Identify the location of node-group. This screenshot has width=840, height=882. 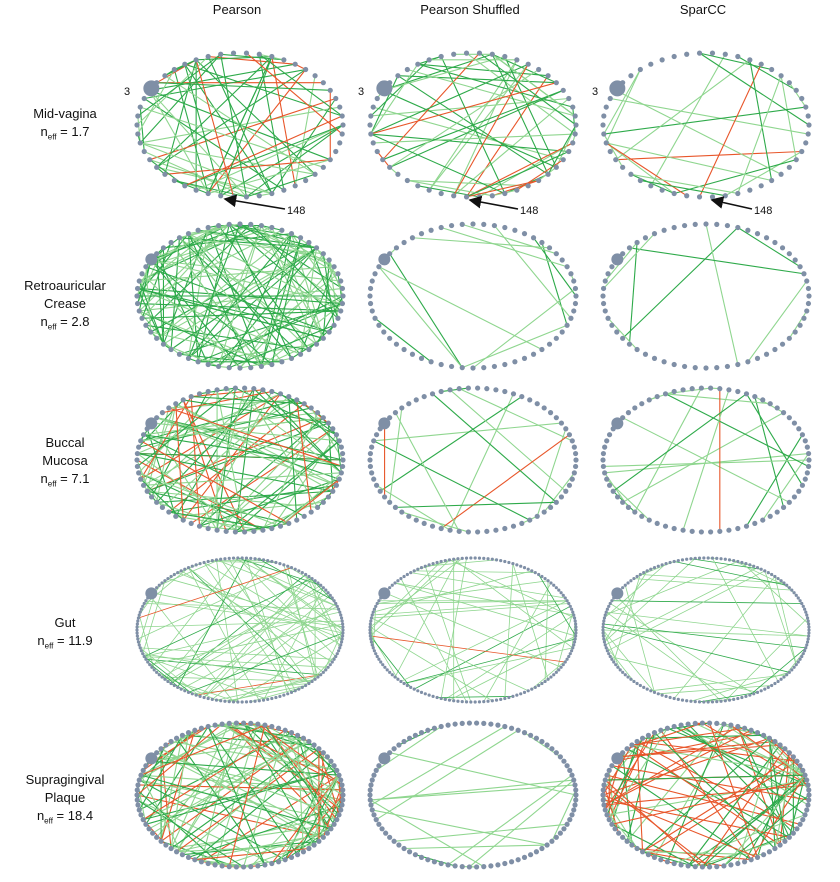
(240, 630).